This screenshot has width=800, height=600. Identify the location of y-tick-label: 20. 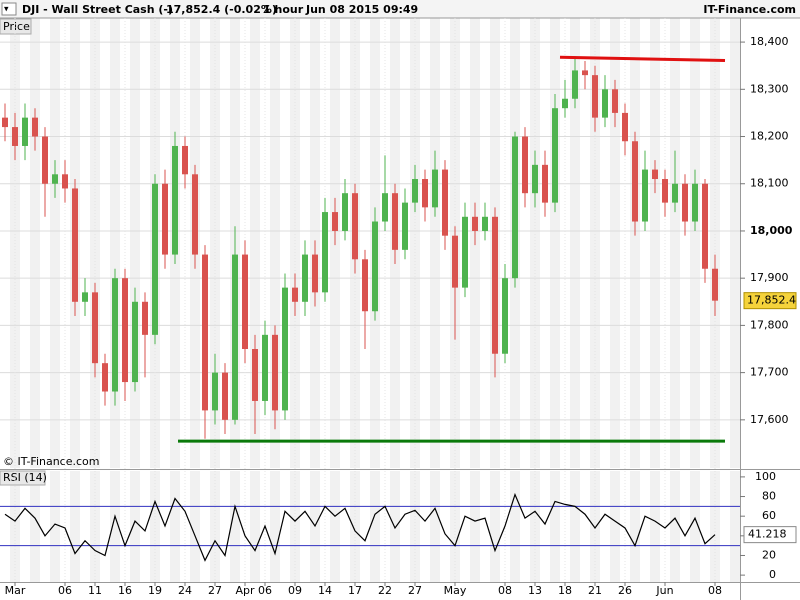
(769, 554).